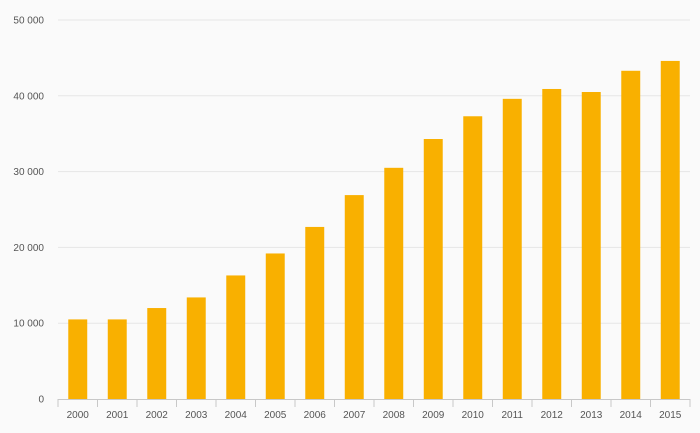  I want to click on bar-2010, so click(473, 258).